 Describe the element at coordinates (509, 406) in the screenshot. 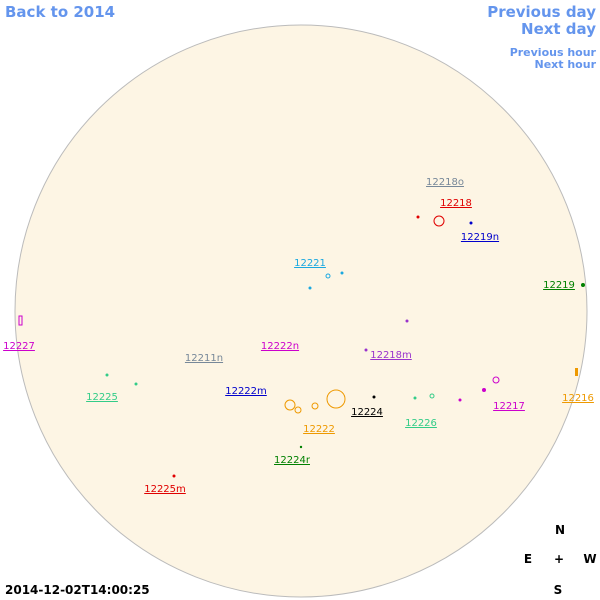

I see `region-label: 12217` at that location.